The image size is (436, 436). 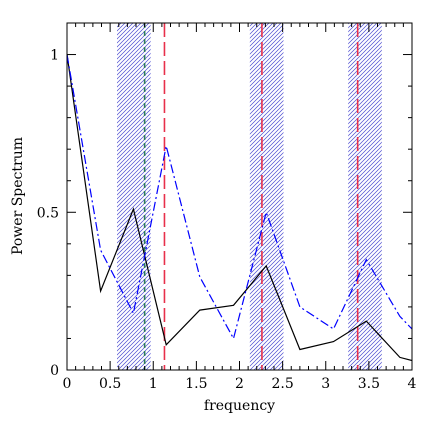 What do you see at coordinates (67, 384) in the screenshot?
I see `x-tick-label: 0` at bounding box center [67, 384].